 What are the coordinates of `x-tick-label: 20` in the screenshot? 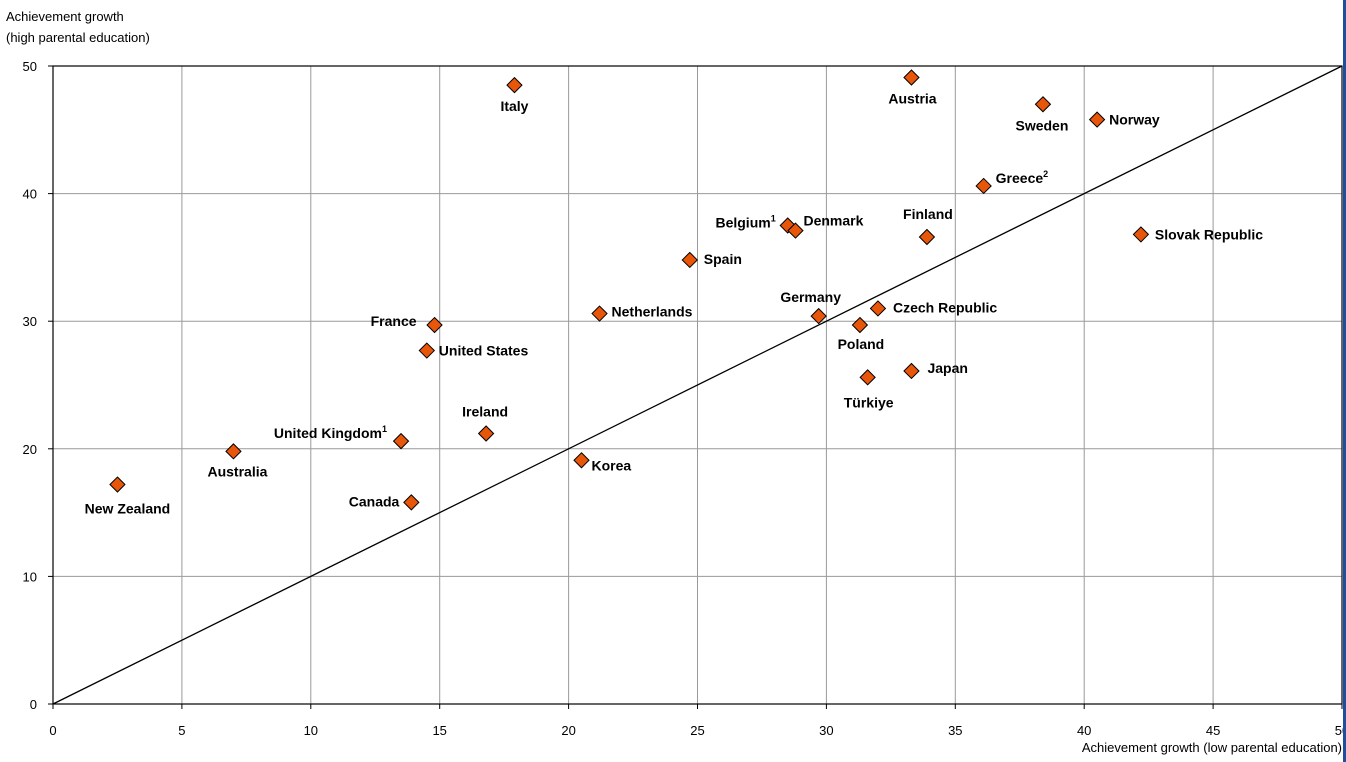 It's located at (568, 730).